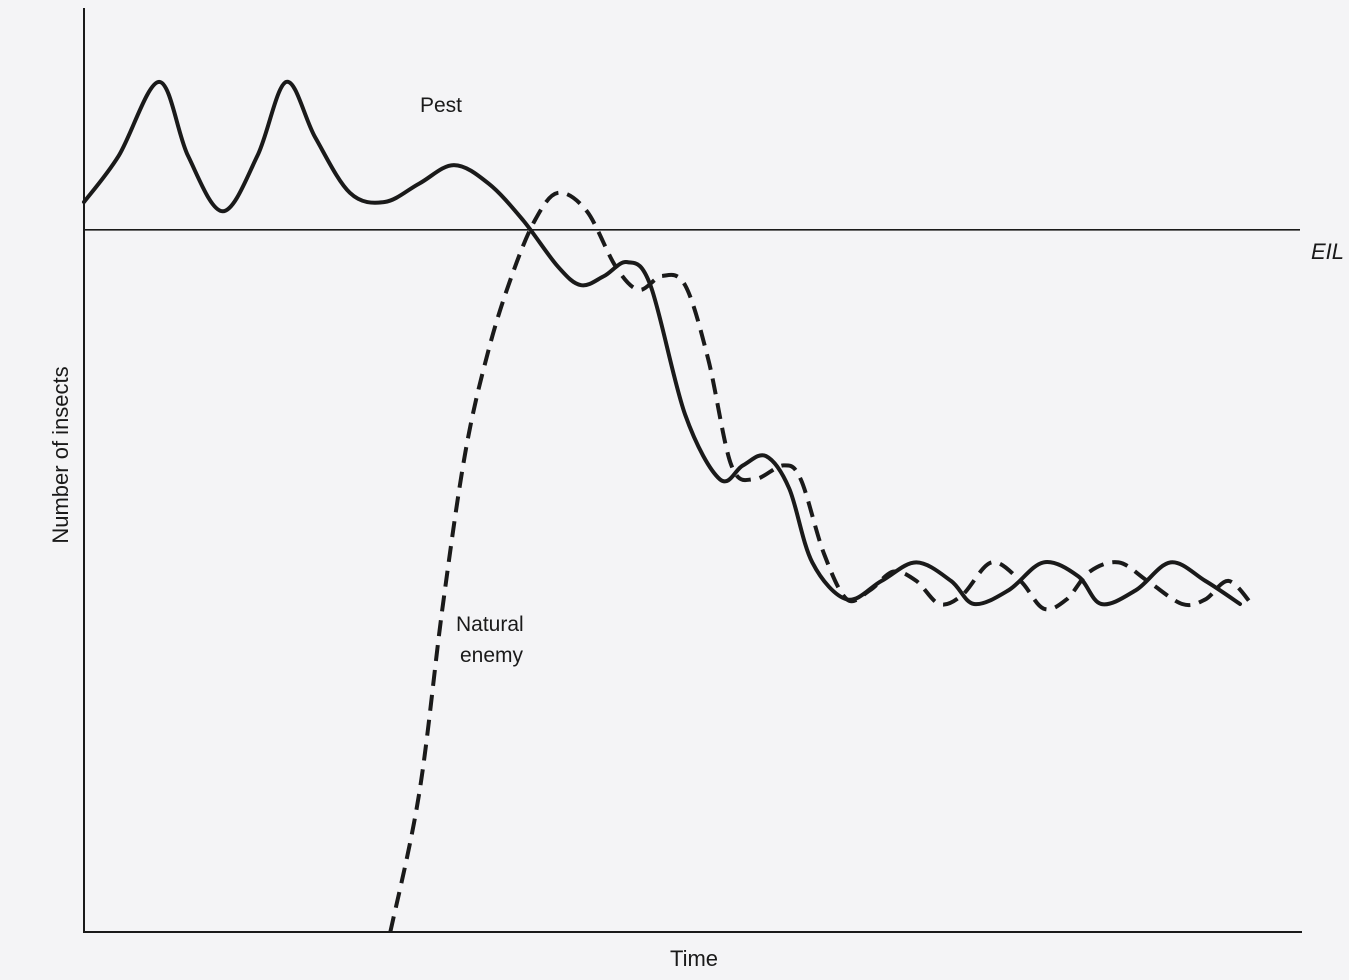  I want to click on y-axis-label: Number of insects, so click(60, 454).